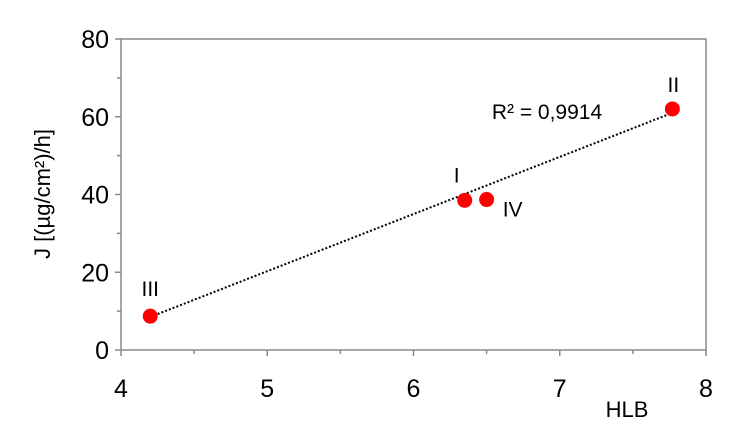 The height and width of the screenshot is (428, 729). I want to click on y-tick-label: 40, so click(95, 196).